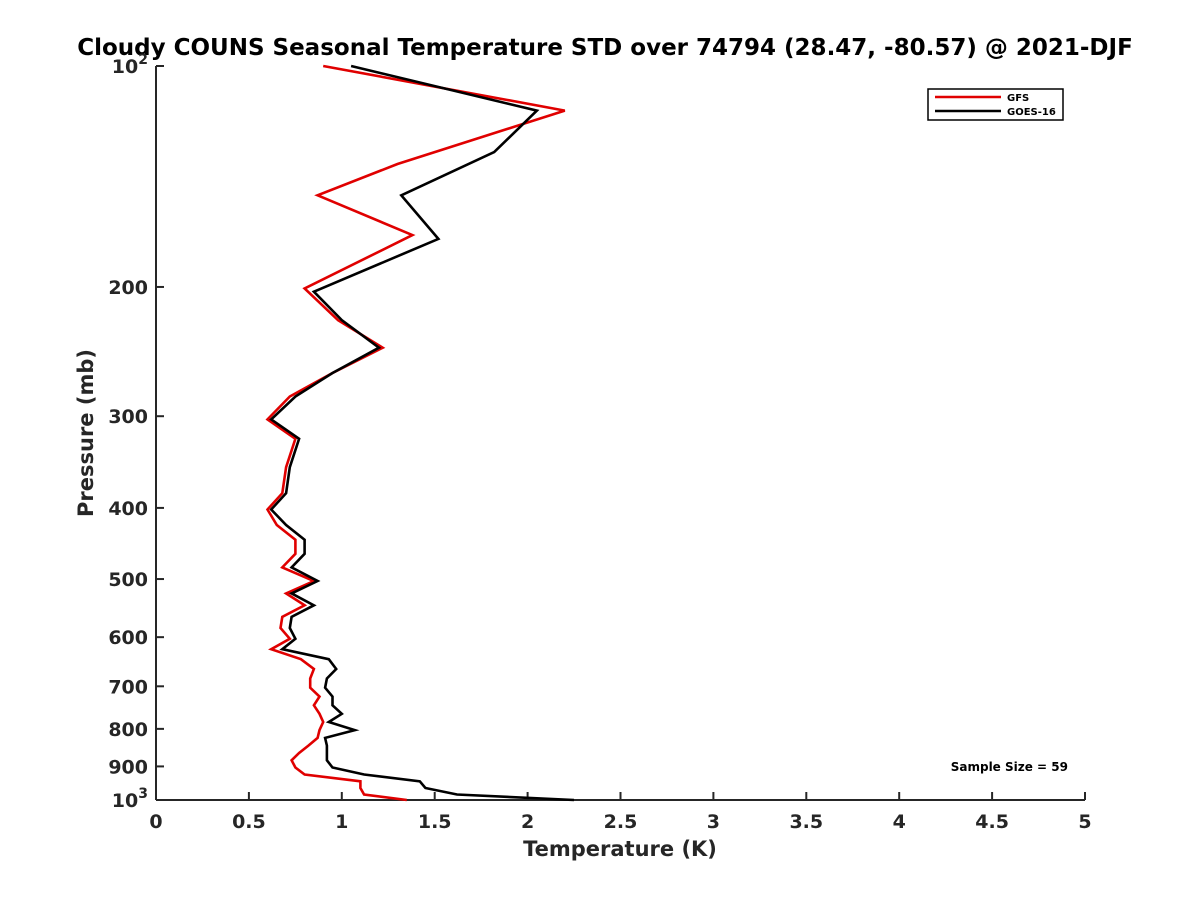 The width and height of the screenshot is (1200, 900). I want to click on y-tick-label: 300, so click(128, 417).